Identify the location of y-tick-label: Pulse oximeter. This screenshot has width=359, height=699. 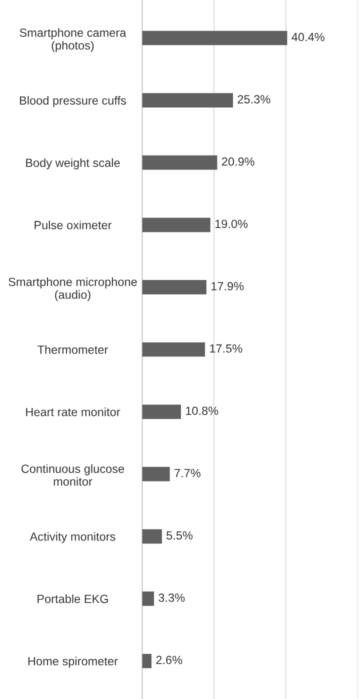
(73, 225).